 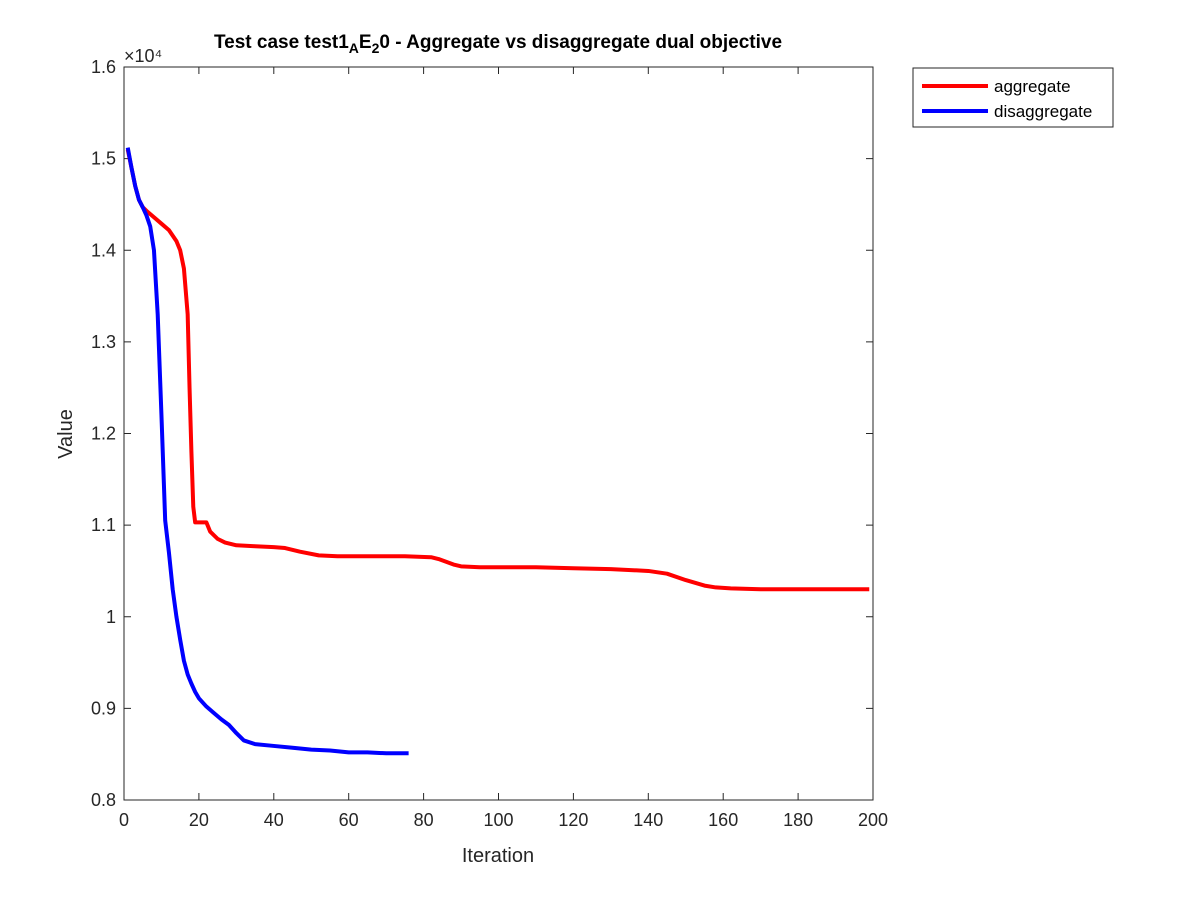 I want to click on legend-box, so click(x=1013, y=97).